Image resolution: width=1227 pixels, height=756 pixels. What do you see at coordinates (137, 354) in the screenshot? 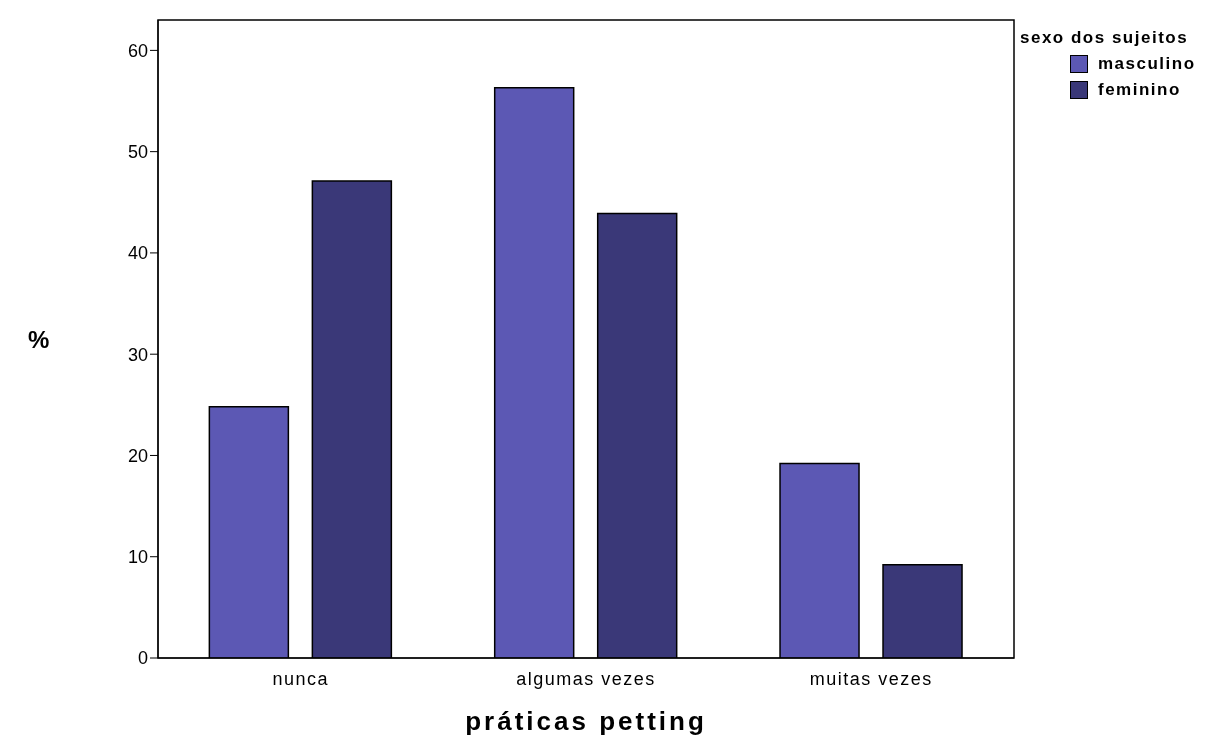
I see `y-tick-label: 30` at bounding box center [137, 354].